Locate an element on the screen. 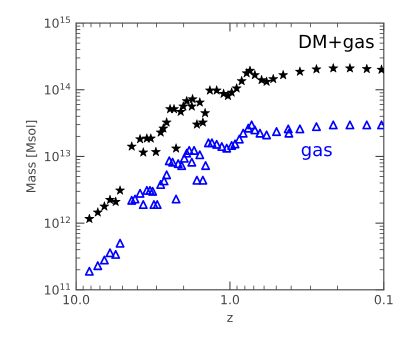 The width and height of the screenshot is (407, 339). y-tick-label: 10$^{12}$ is located at coordinates (57, 222).